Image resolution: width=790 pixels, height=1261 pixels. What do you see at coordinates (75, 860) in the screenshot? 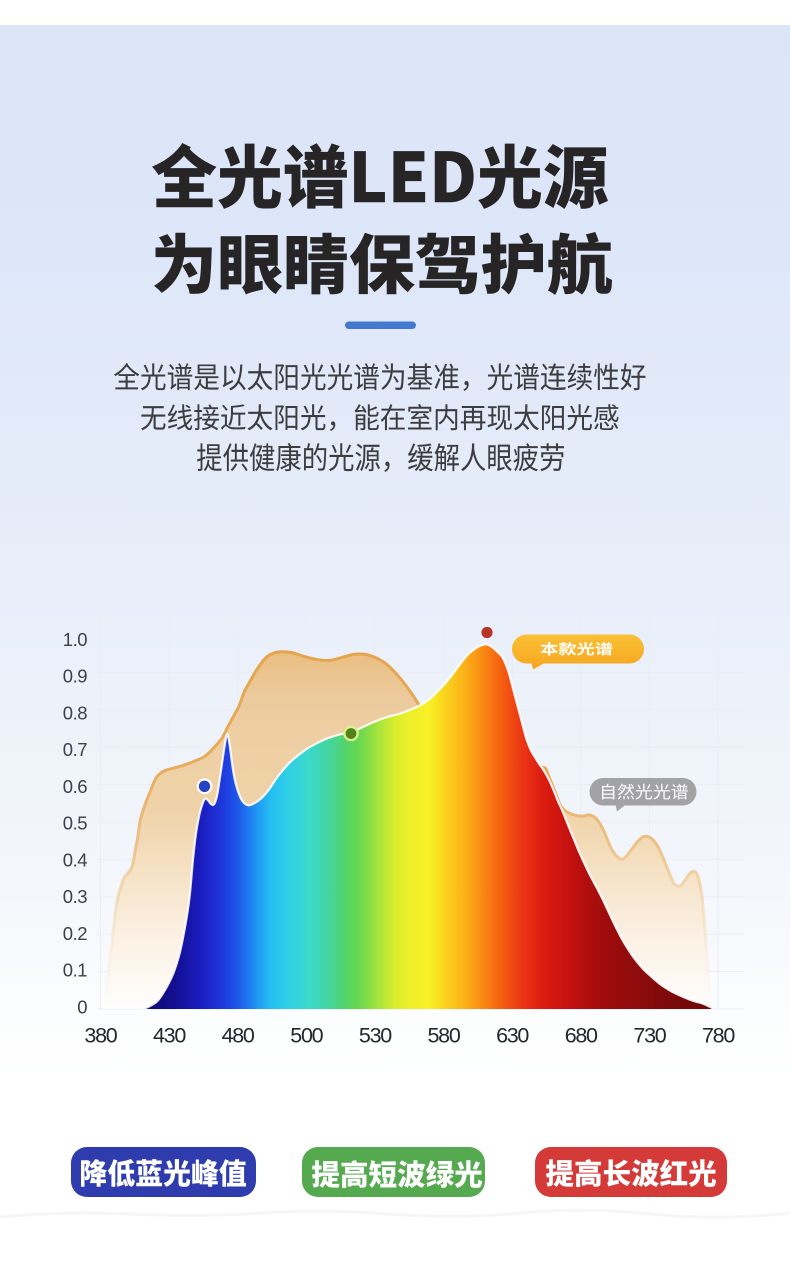
I see `svg-text: 0.4` at bounding box center [75, 860].